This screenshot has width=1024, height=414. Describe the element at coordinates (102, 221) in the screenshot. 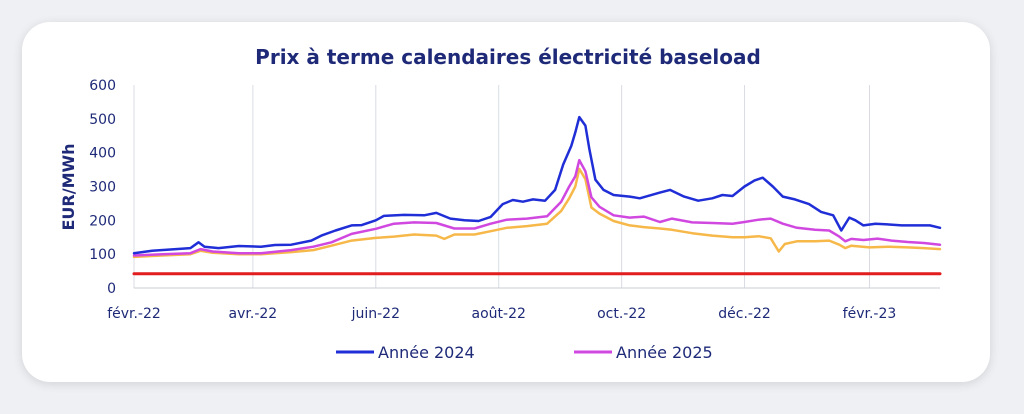

I see `y-tick-label: 200` at that location.